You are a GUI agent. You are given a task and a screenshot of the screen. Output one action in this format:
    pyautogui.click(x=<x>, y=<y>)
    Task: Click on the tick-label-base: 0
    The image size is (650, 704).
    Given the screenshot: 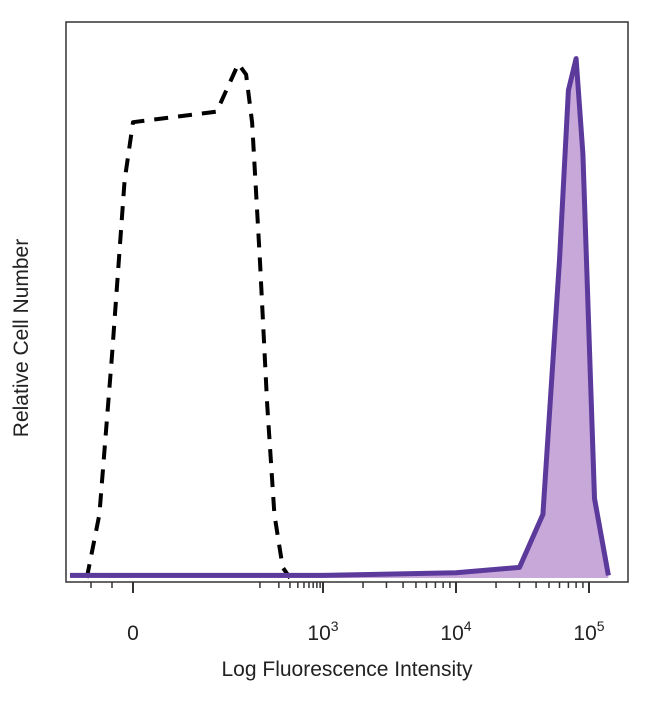 What is the action you would take?
    pyautogui.click(x=133, y=633)
    